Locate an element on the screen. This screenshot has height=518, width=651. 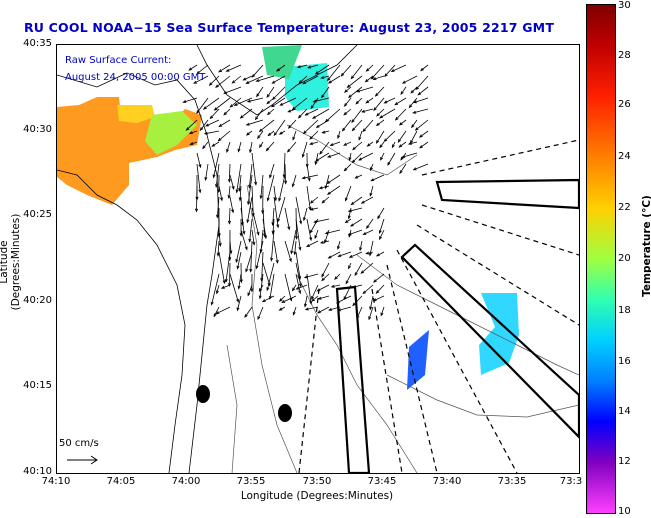
y-tick-label: 40:35 is located at coordinates (37, 43).